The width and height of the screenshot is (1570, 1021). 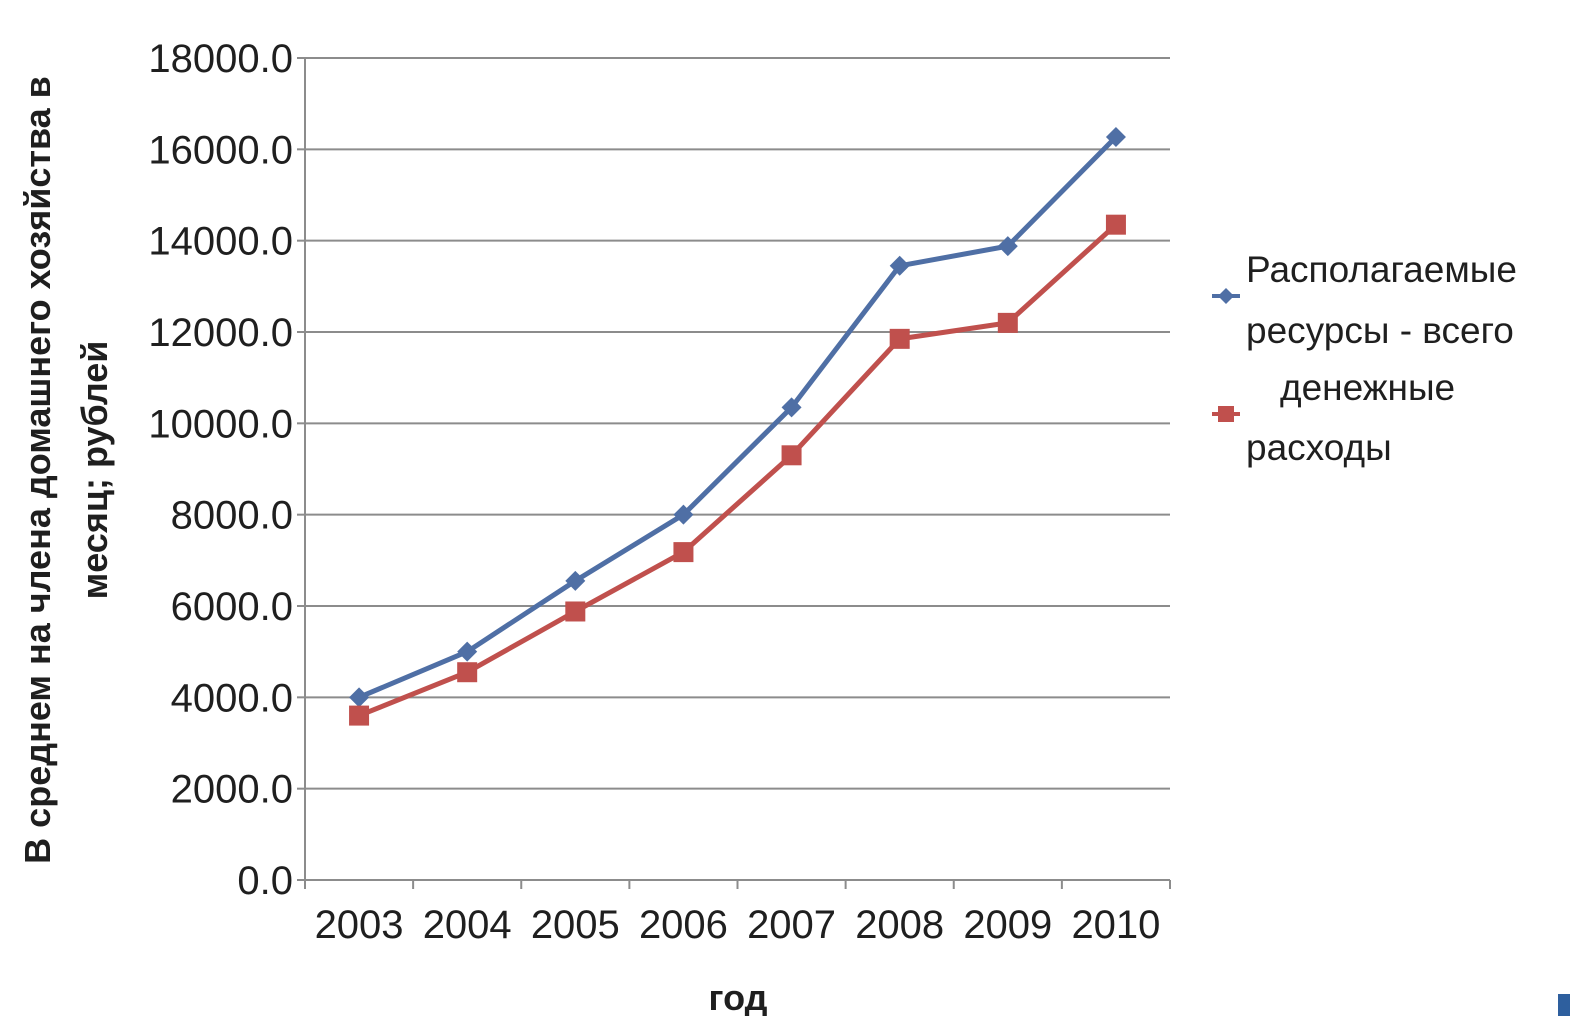 What do you see at coordinates (467, 925) in the screenshot?
I see `x-tick-label: 2004` at bounding box center [467, 925].